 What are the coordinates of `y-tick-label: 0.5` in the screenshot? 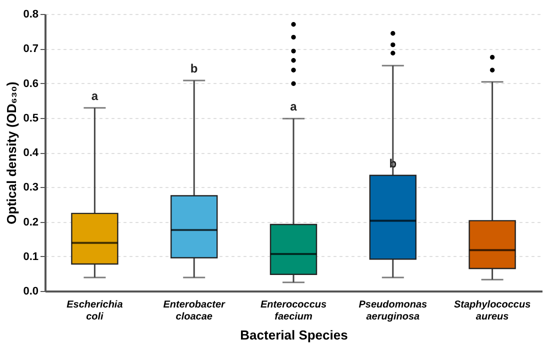 It's located at (30, 118).